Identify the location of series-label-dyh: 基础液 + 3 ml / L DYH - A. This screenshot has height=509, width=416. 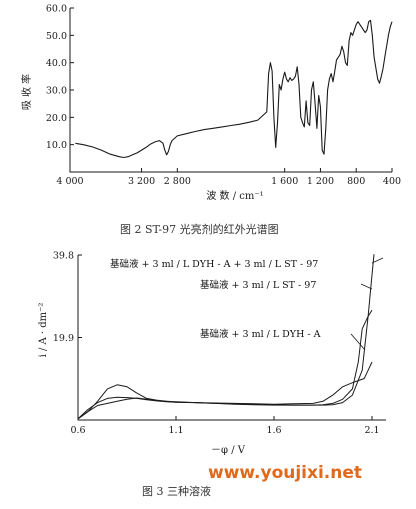
(260, 334).